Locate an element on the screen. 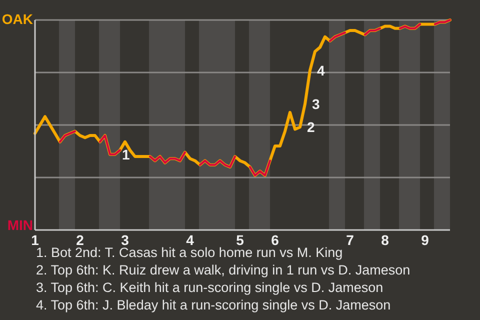 This screenshot has width=480, height=320. text: 2. Top 6th: K. Ruiz drew a walk, driving in 1 run vs D. Jameson is located at coordinates (223, 270).